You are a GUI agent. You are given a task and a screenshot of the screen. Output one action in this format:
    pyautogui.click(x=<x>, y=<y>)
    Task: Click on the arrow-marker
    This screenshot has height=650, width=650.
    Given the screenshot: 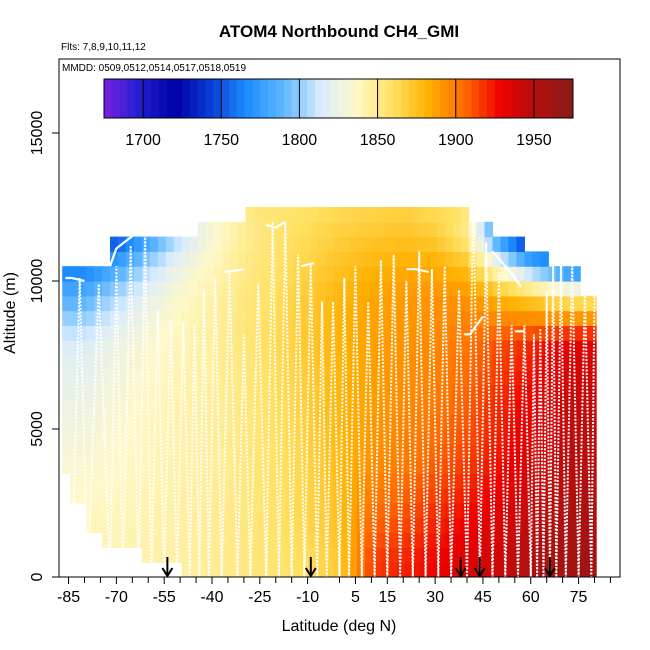 What is the action you would take?
    pyautogui.click(x=310, y=567)
    